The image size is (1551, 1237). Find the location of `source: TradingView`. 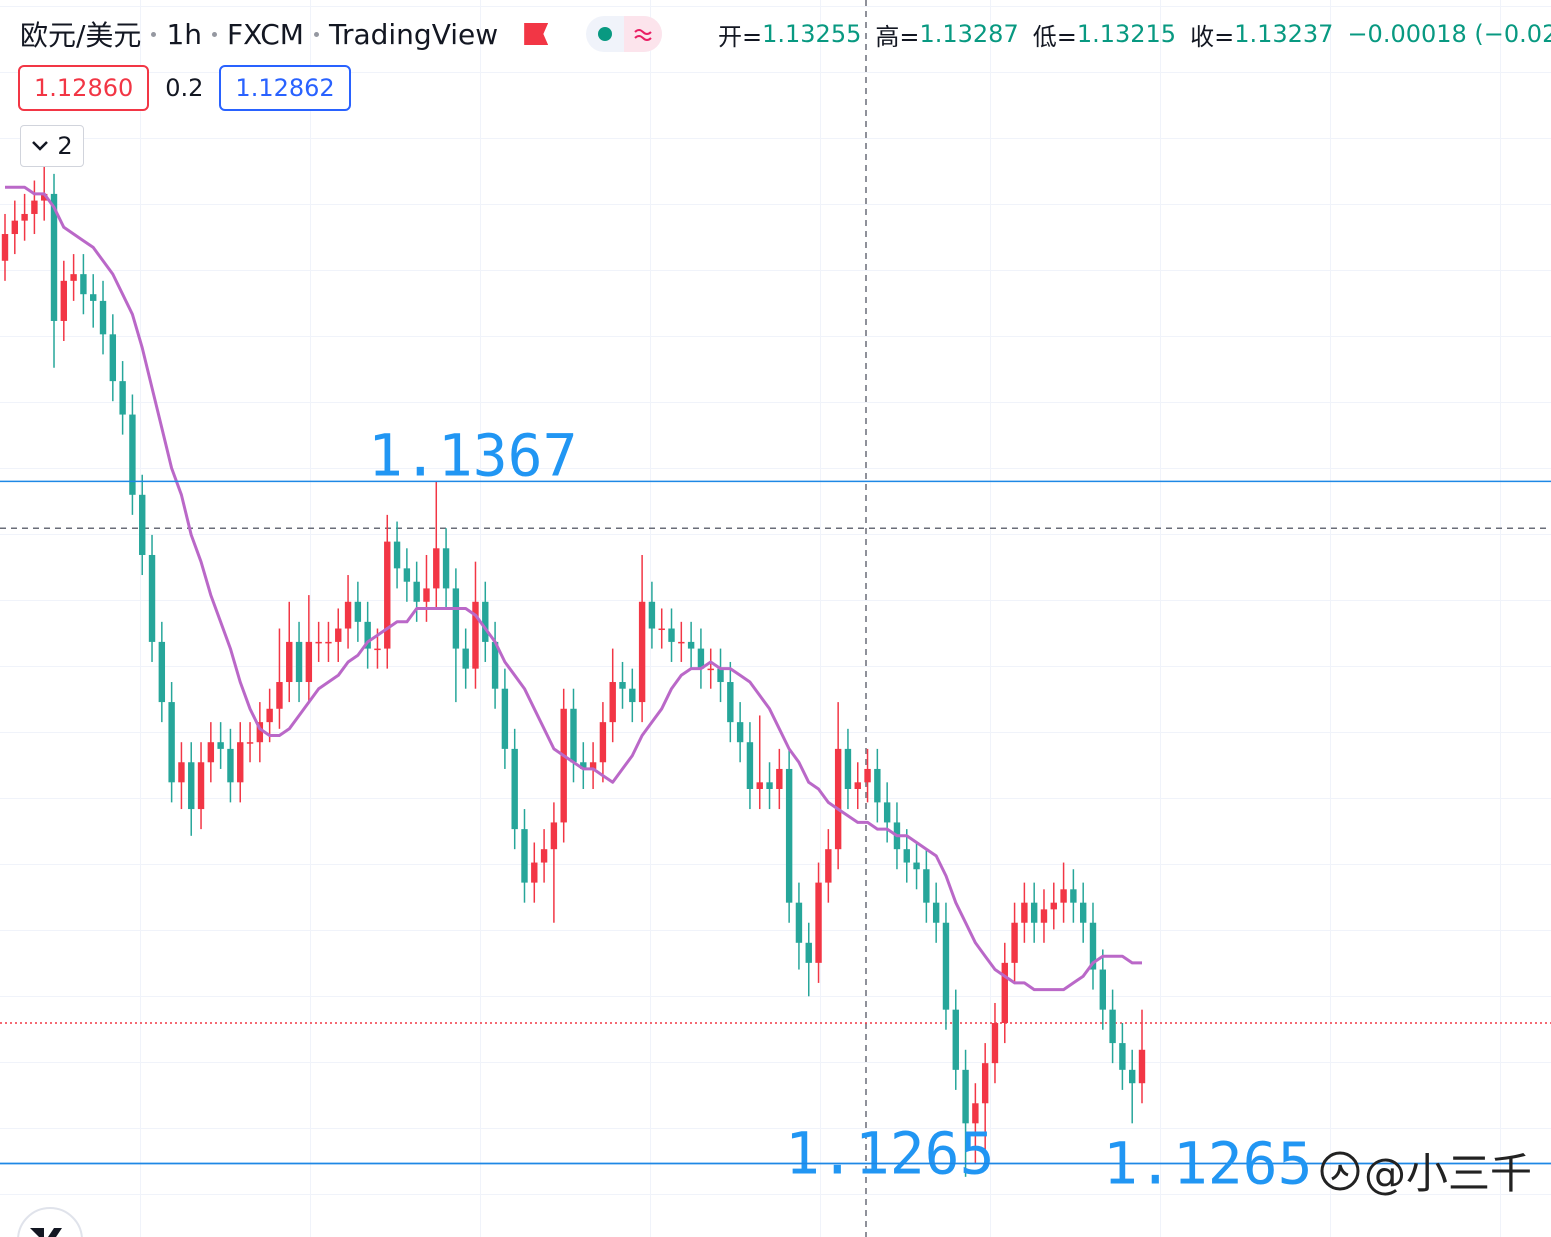

source: TradingView is located at coordinates (413, 34).